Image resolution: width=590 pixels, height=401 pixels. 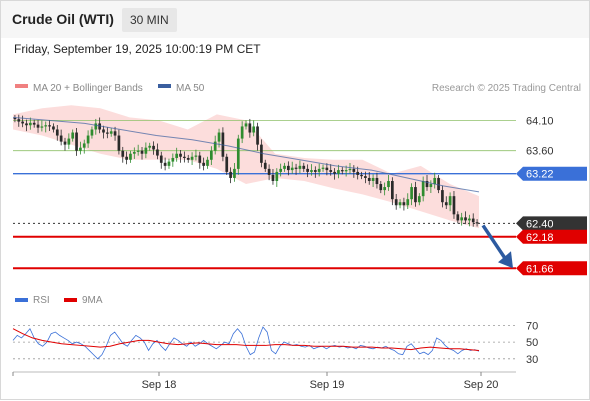 I want to click on level-label-63.60: 63.60, so click(x=540, y=152).